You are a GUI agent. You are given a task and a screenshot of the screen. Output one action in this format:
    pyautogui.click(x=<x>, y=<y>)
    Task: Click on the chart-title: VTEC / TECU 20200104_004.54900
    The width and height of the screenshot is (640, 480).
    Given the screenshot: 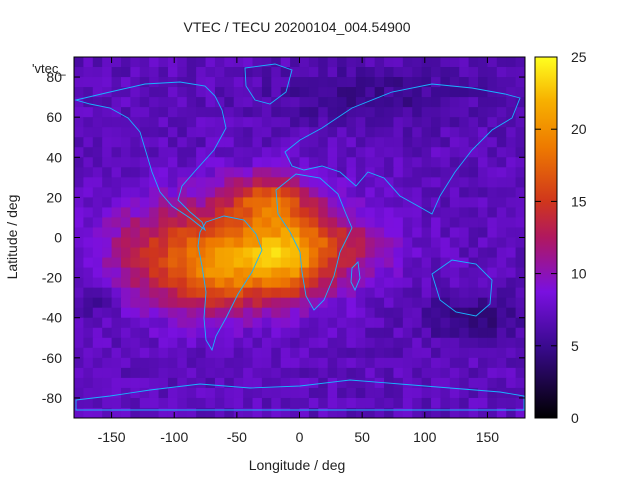 What is the action you would take?
    pyautogui.click(x=296, y=27)
    